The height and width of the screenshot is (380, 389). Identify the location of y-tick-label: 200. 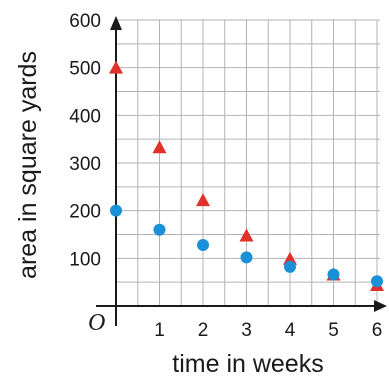
(85, 212).